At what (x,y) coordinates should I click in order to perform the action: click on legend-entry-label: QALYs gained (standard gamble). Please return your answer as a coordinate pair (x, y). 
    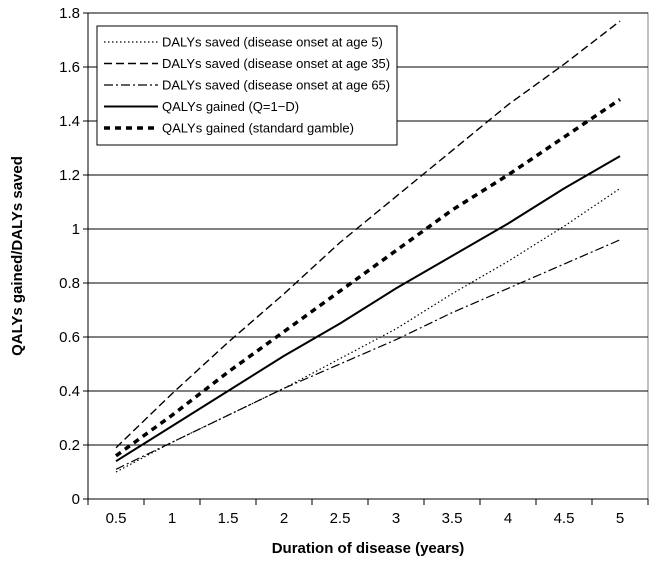
    Looking at the image, I should click on (258, 128).